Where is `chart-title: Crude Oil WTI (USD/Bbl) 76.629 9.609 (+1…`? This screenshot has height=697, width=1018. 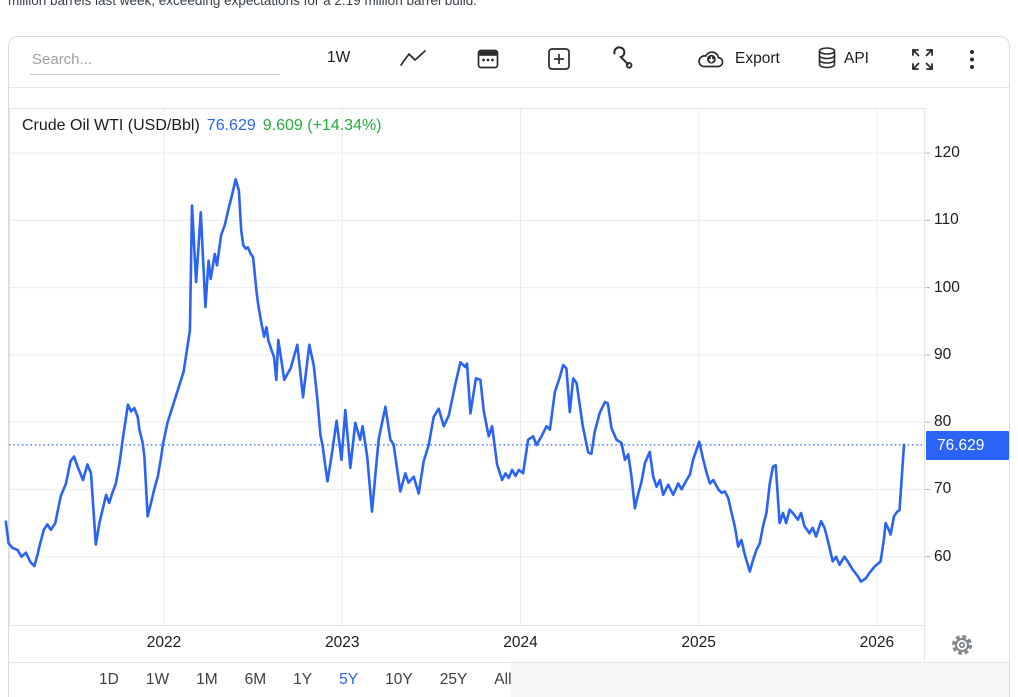 chart-title: Crude Oil WTI (USD/Bbl) 76.629 9.609 (+1… is located at coordinates (202, 126).